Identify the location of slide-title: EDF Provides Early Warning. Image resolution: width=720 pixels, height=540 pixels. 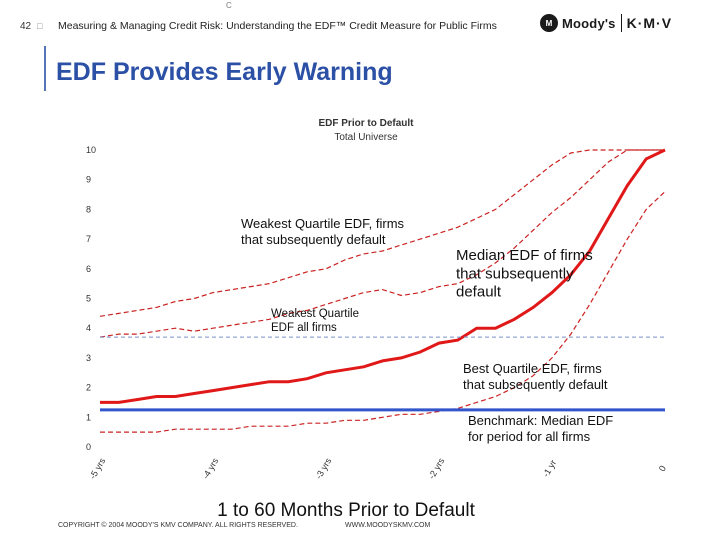
(224, 72).